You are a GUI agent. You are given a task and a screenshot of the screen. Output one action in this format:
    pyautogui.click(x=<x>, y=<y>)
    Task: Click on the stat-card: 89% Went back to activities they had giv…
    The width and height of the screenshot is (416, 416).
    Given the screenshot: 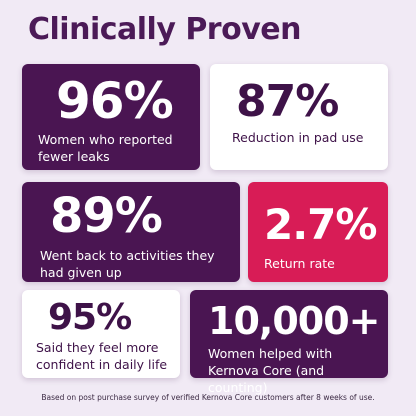 What is the action you would take?
    pyautogui.click(x=131, y=232)
    